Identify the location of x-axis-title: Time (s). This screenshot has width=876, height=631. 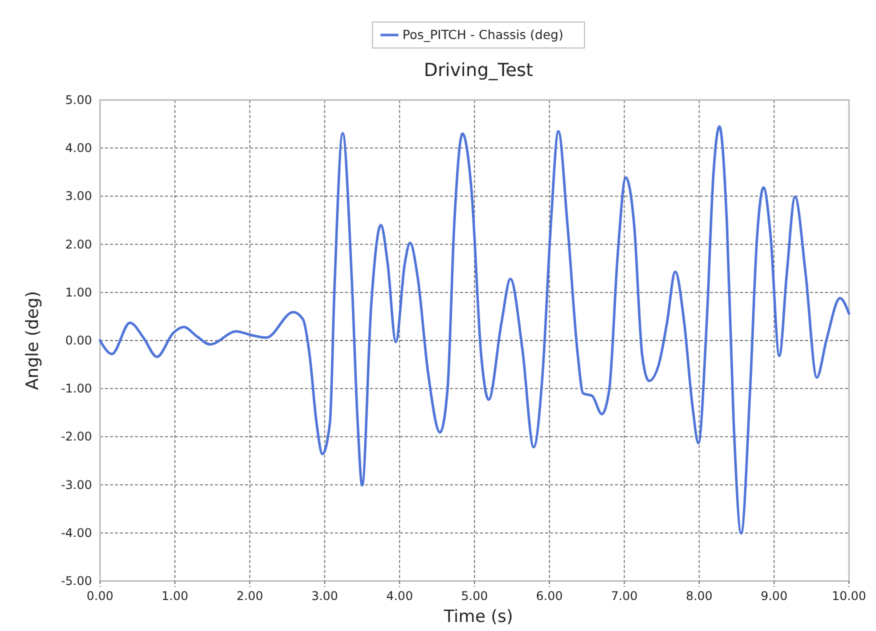
(478, 617).